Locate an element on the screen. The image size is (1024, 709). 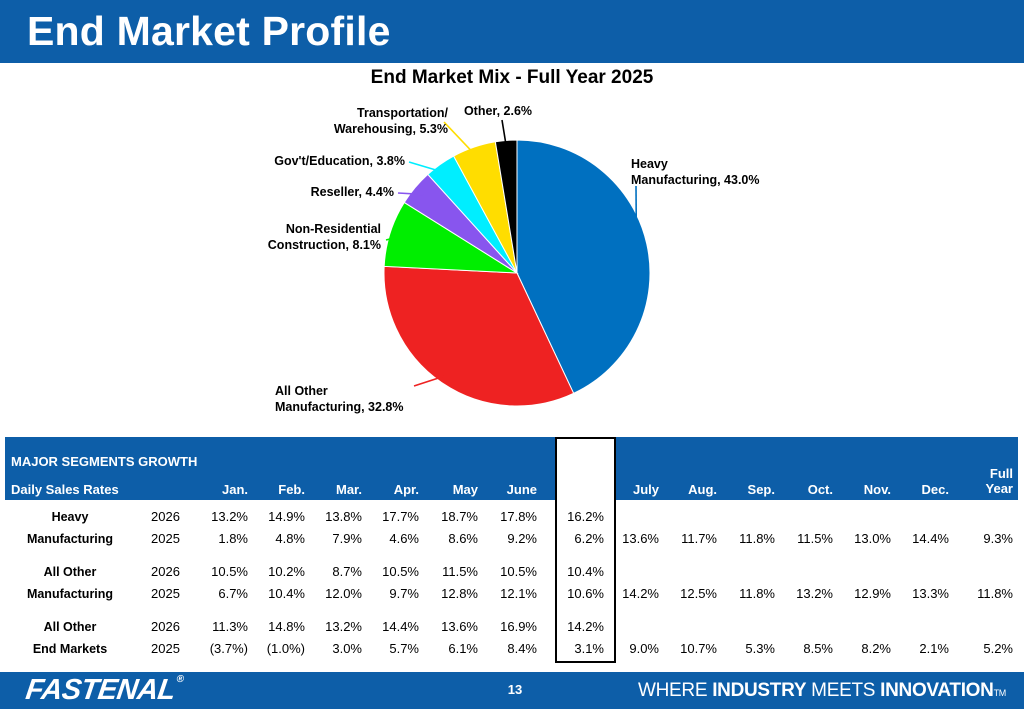
tagline: WHERE INDUSTRY MEETS INNOVATIONTM is located at coordinates (822, 691).